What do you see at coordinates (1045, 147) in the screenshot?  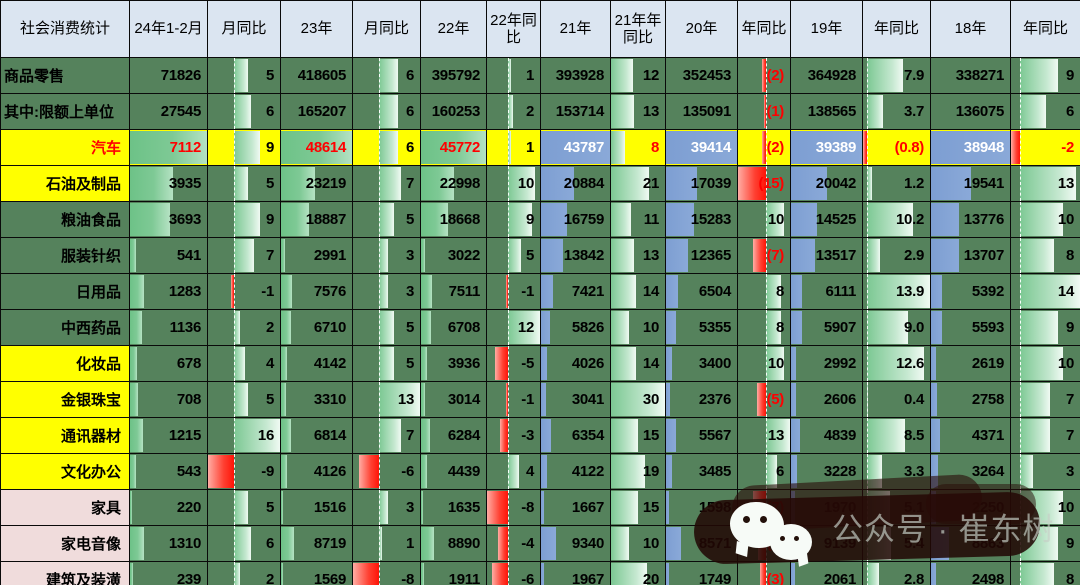 I see `table-cell: -2` at bounding box center [1045, 147].